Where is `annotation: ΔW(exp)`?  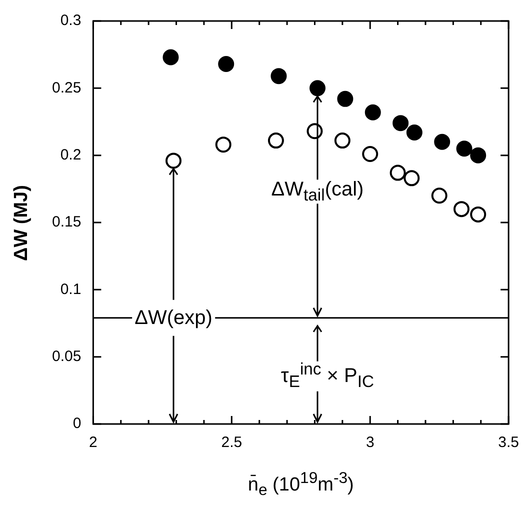
annotation: ΔW(exp) is located at coordinates (174, 317).